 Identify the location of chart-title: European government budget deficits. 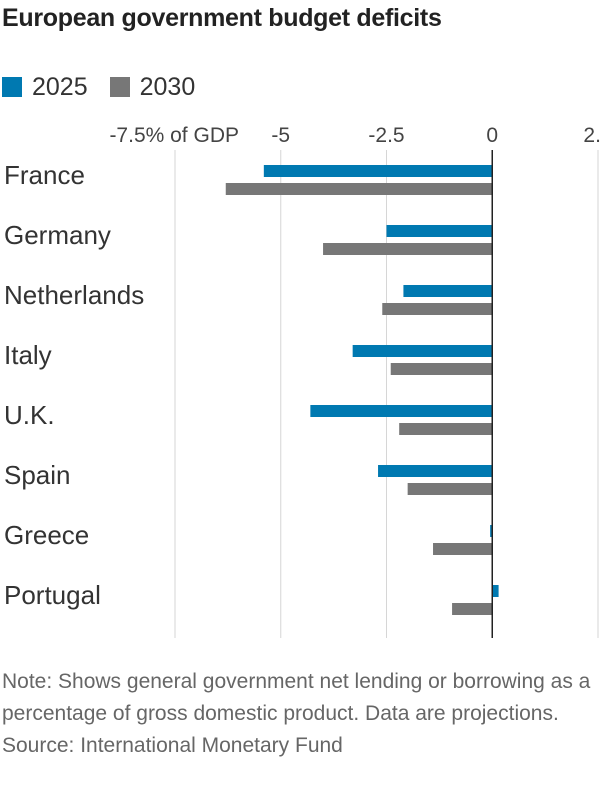
(222, 18).